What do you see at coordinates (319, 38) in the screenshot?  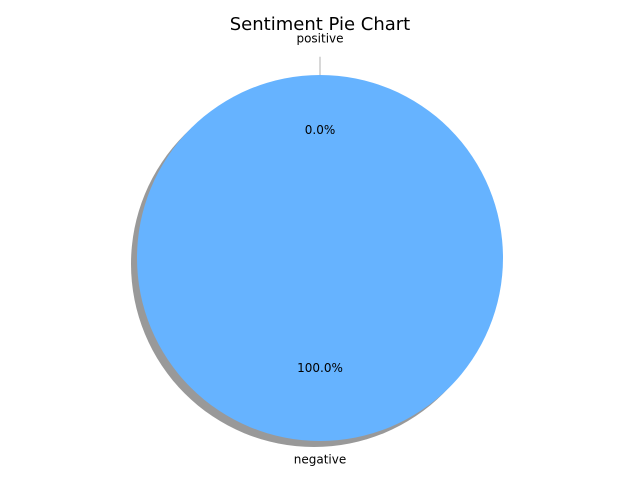 I see `slice-label-positive: positive` at bounding box center [319, 38].